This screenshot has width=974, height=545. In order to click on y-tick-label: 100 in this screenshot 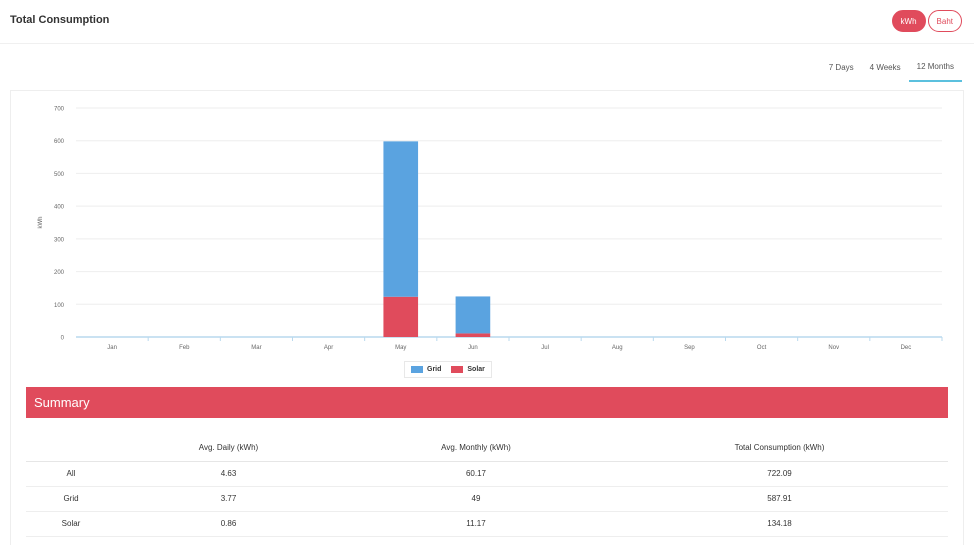, I will do `click(59, 306)`.